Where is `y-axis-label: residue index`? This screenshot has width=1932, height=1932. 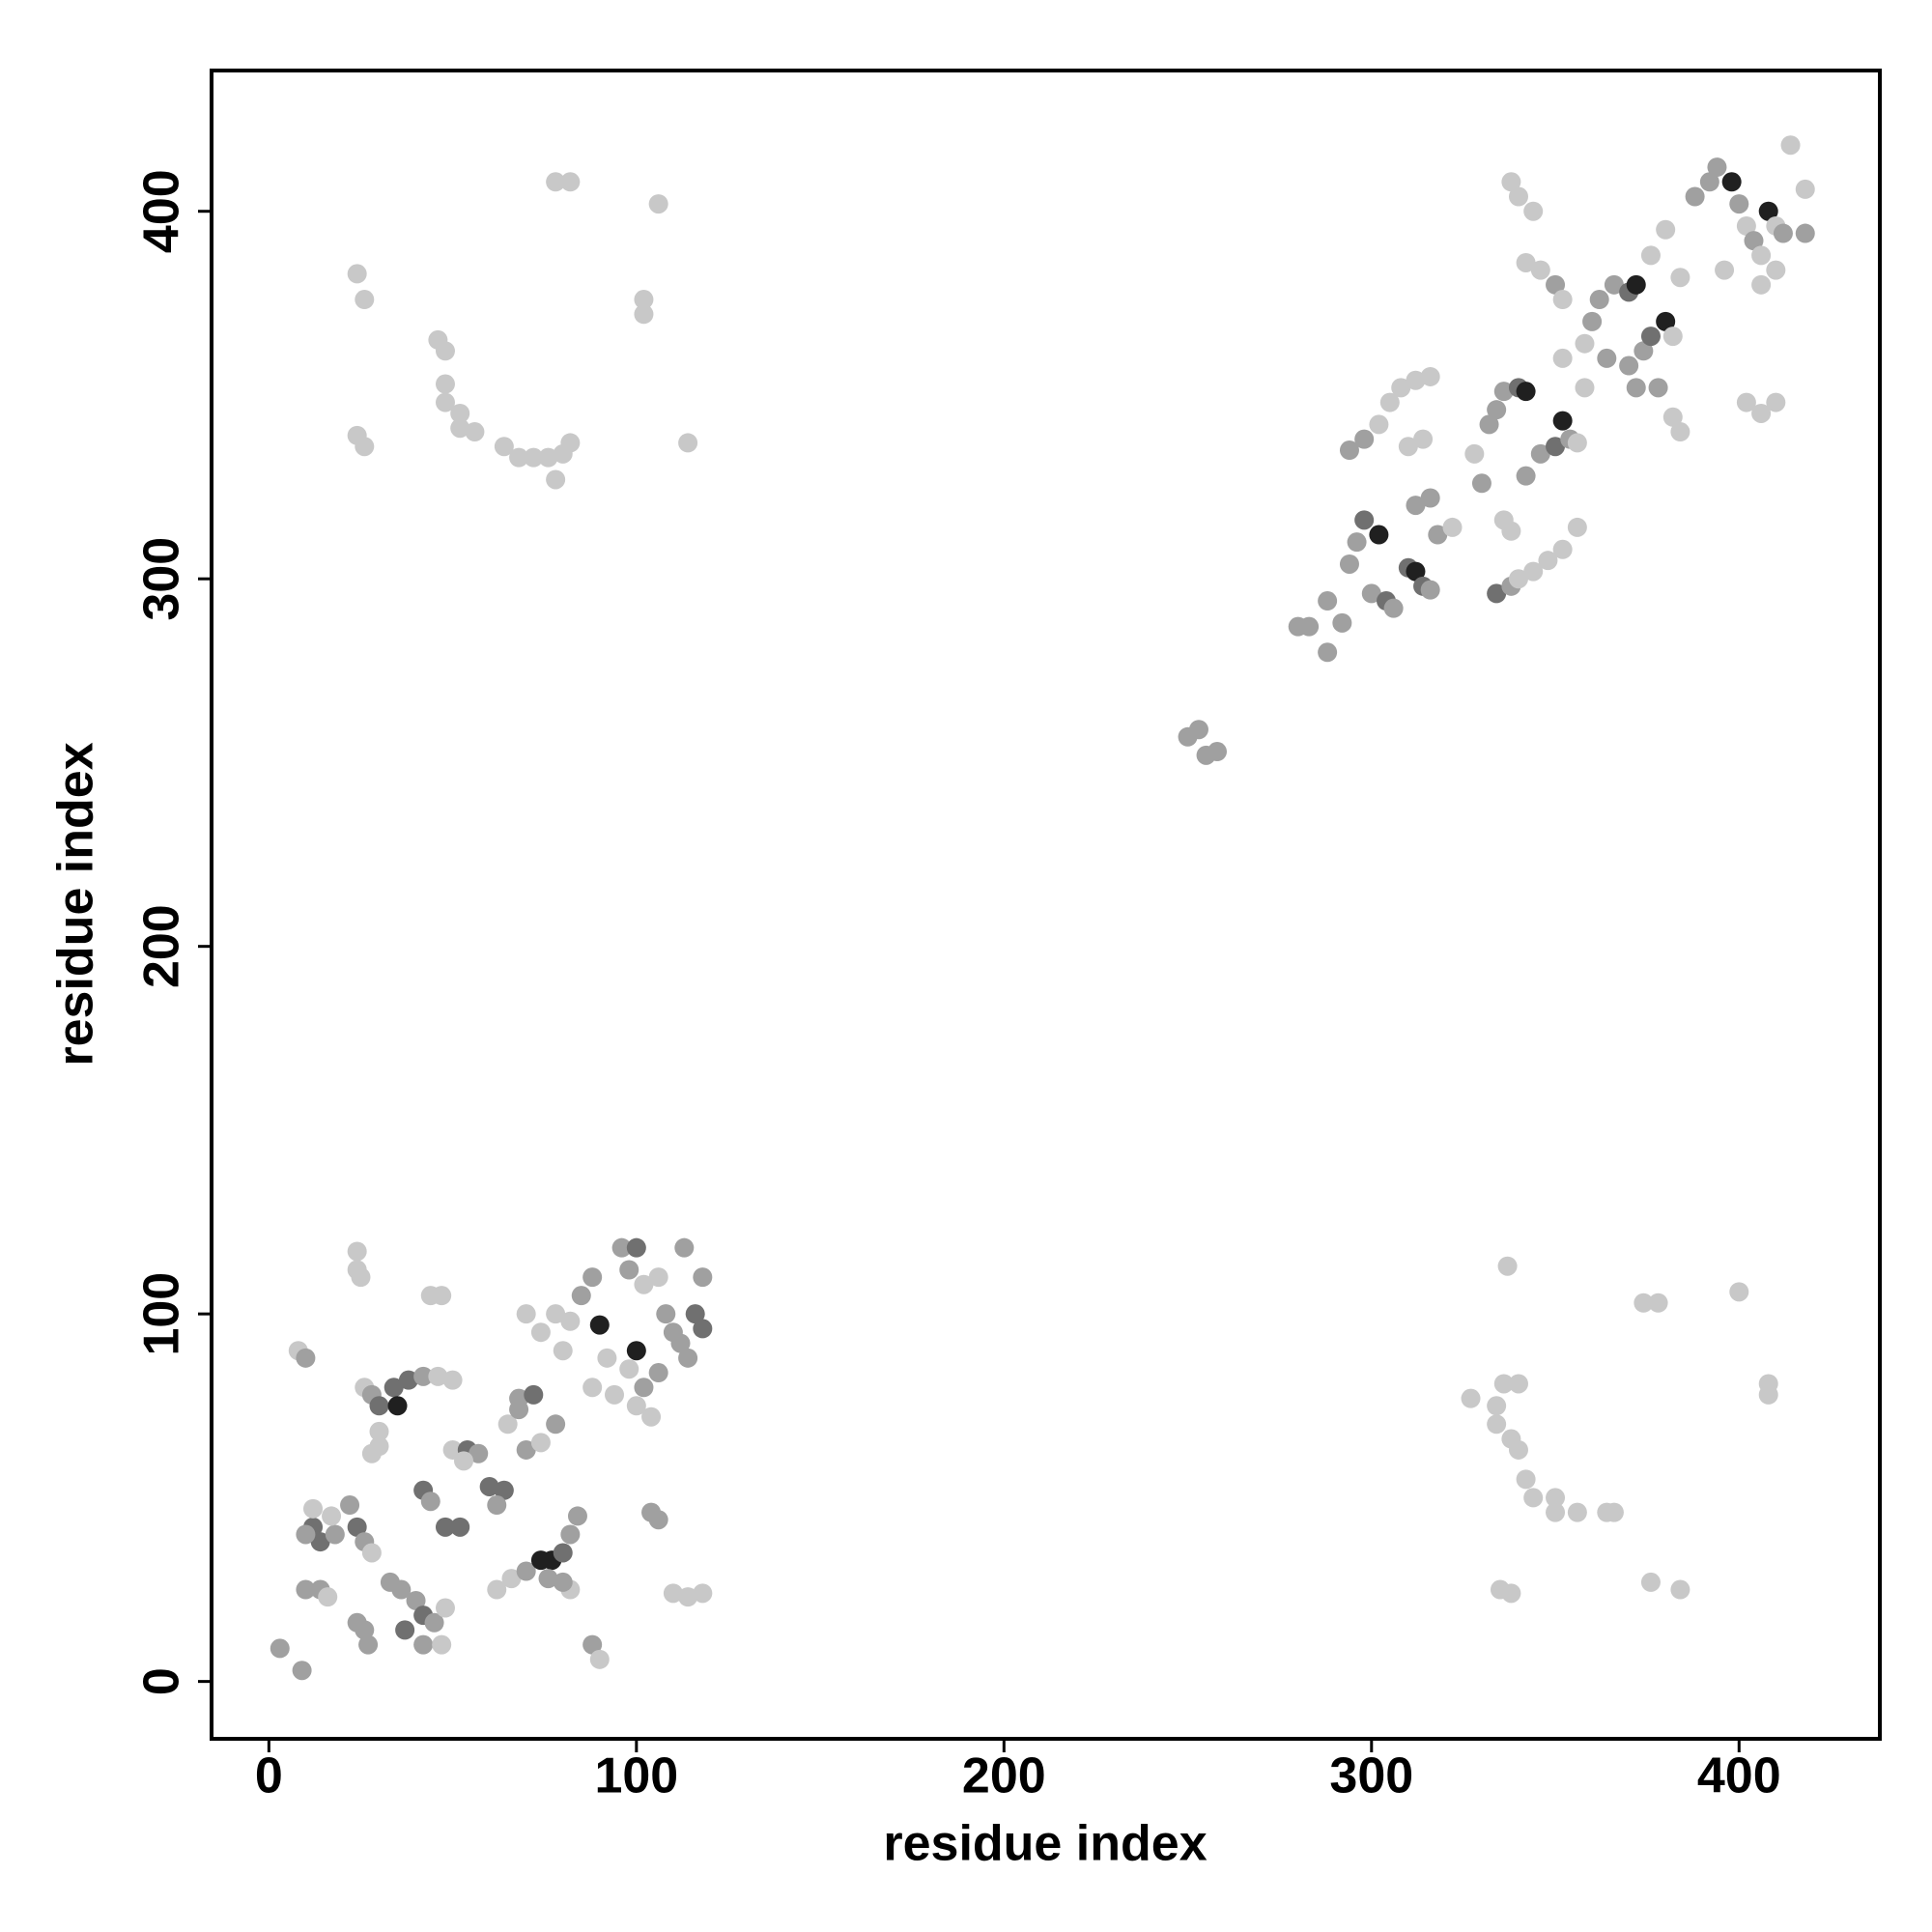
y-axis-label: residue index is located at coordinates (76, 903).